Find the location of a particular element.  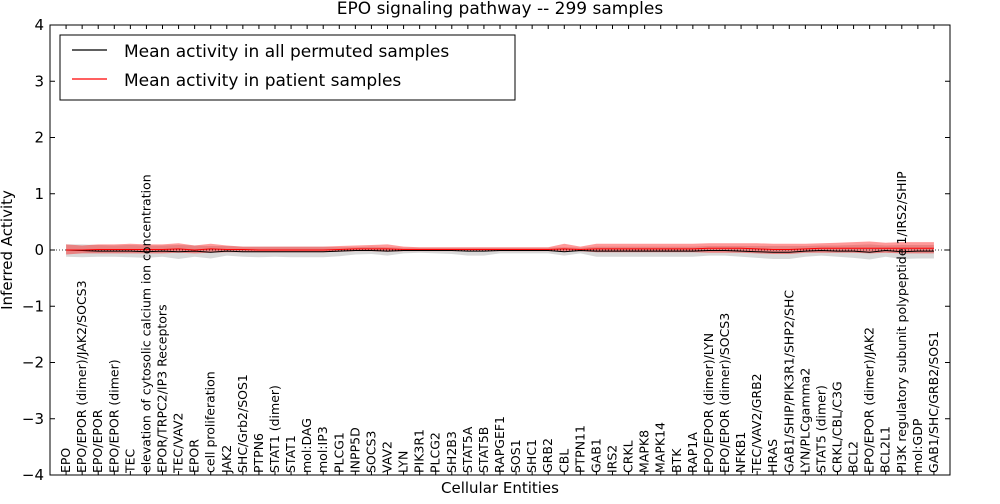

x-tick-label: EPO/EPOR is located at coordinates (97, 441).